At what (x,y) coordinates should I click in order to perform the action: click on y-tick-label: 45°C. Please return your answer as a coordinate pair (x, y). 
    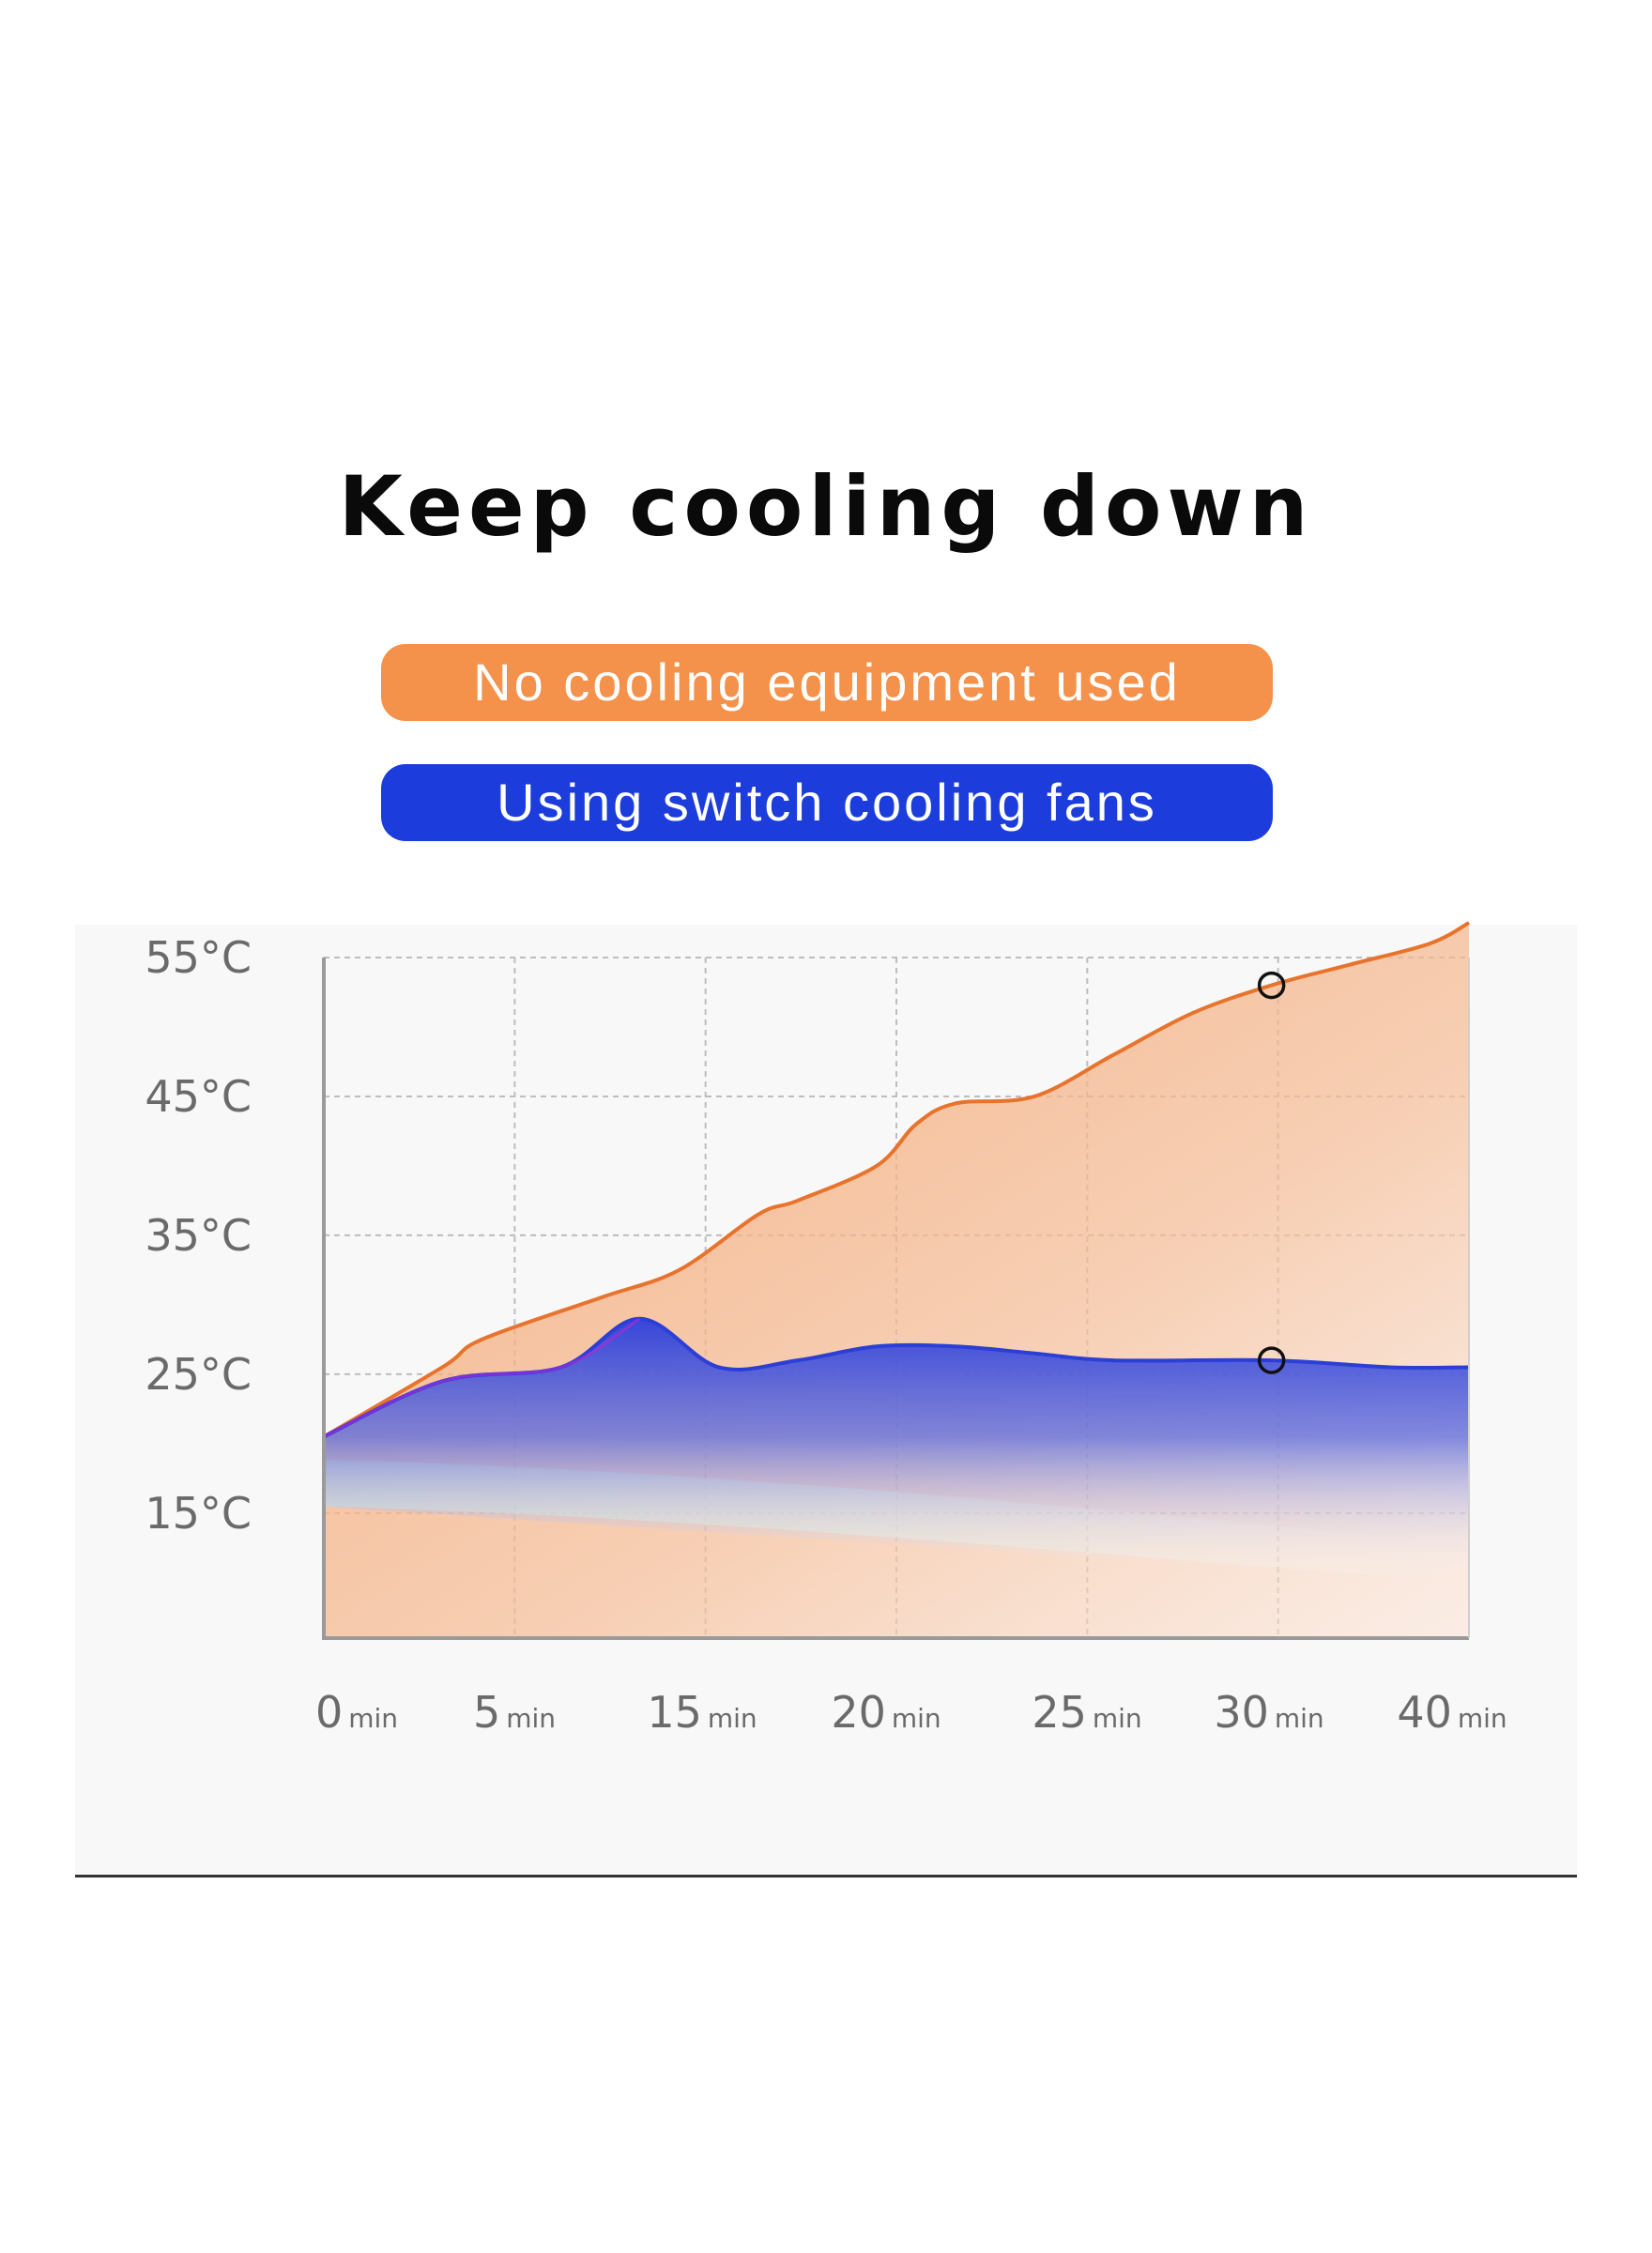
    Looking at the image, I should click on (198, 1097).